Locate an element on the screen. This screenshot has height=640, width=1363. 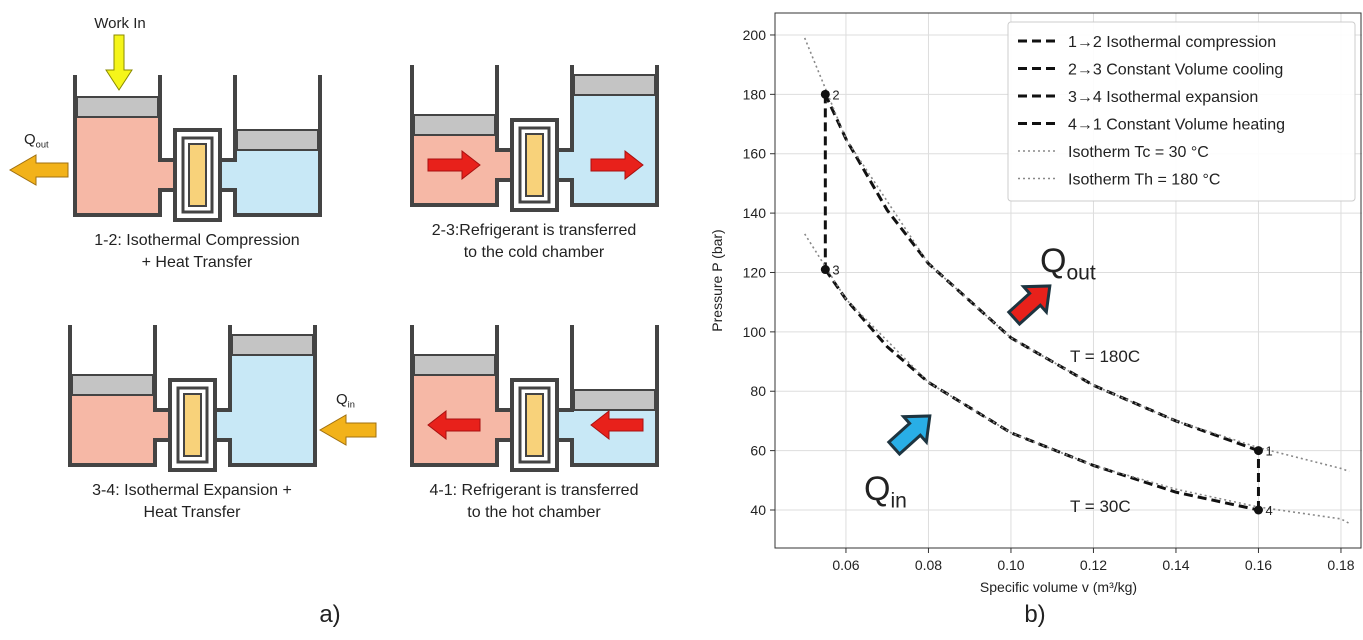
step-caption: + Heat Transfer is located at coordinates (197, 262).